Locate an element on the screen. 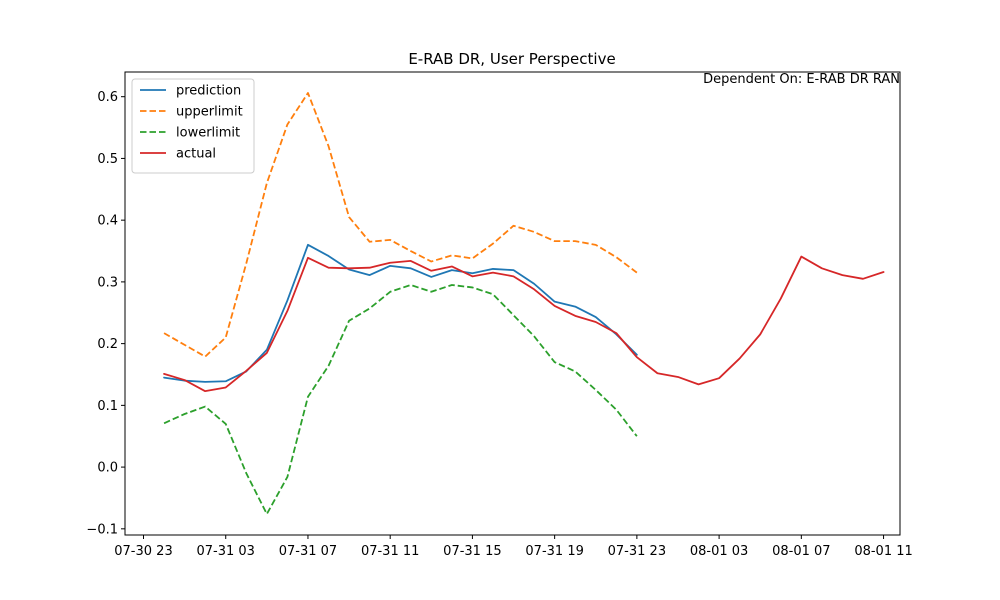 The height and width of the screenshot is (600, 1000). y-axis: −0.1 0.0 0.1 0.2 0.3 0.4 0.5 0.6 is located at coordinates (105, 313).